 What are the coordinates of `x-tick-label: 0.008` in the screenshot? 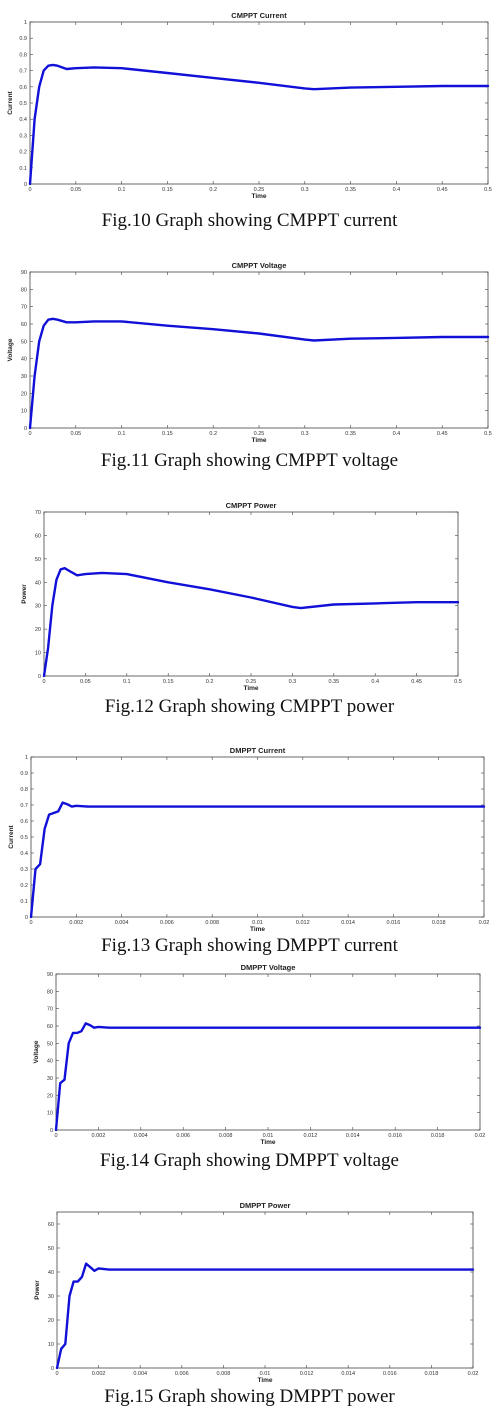 It's located at (224, 1374).